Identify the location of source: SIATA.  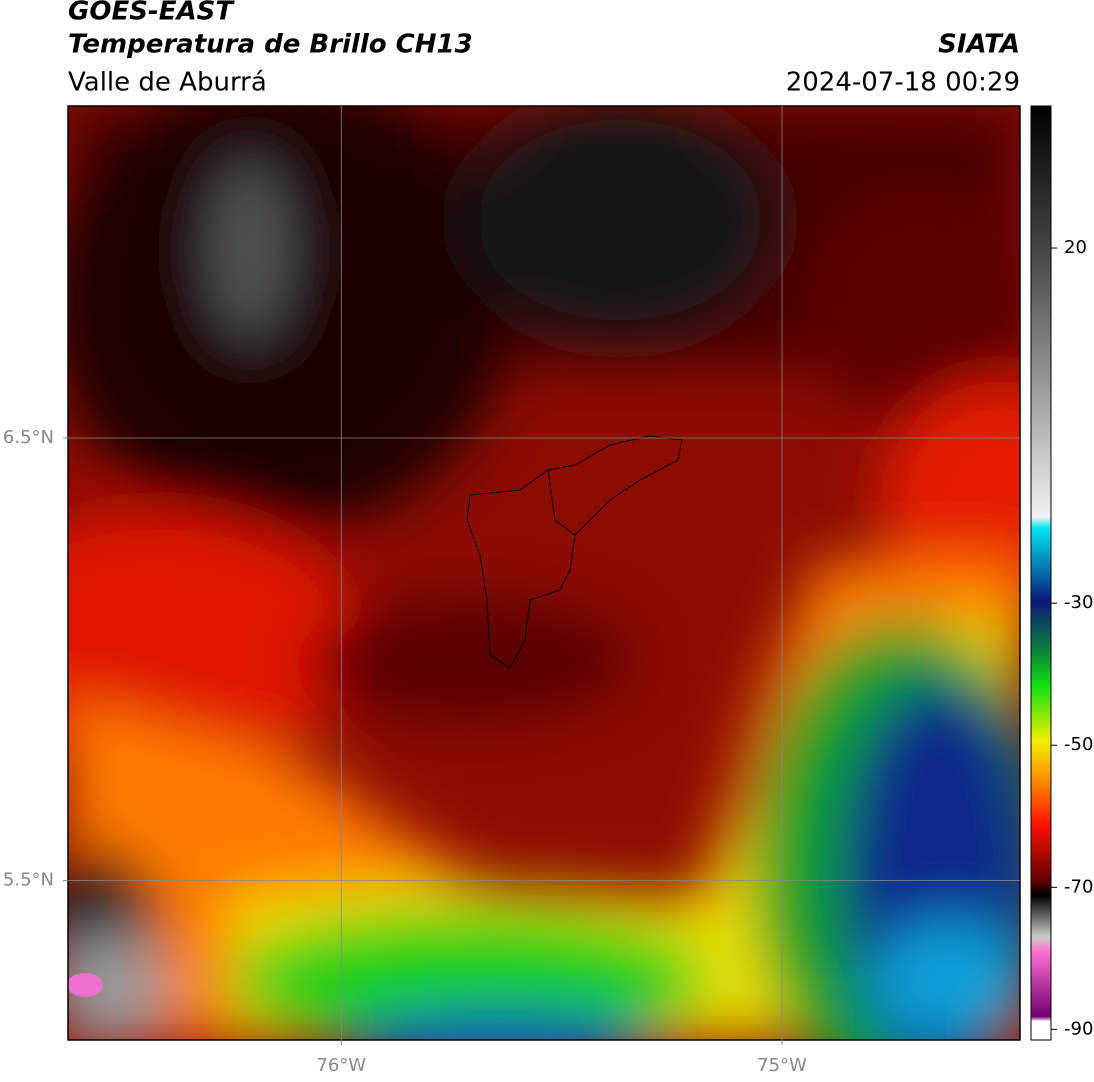
(979, 45).